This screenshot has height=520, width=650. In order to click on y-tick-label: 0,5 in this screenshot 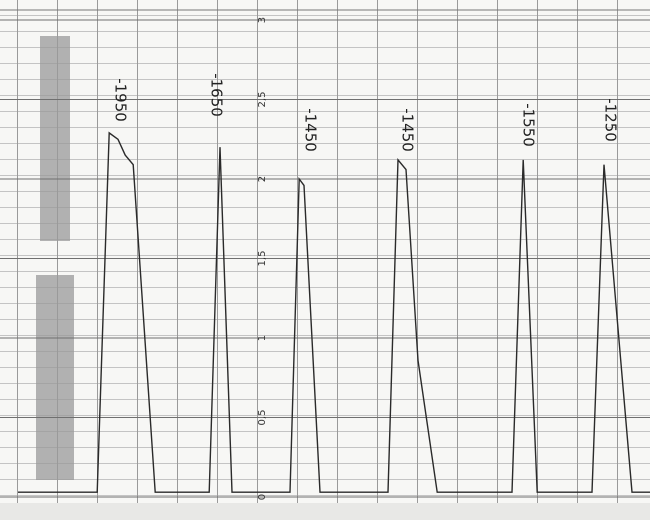, I will do `click(262, 418)`.